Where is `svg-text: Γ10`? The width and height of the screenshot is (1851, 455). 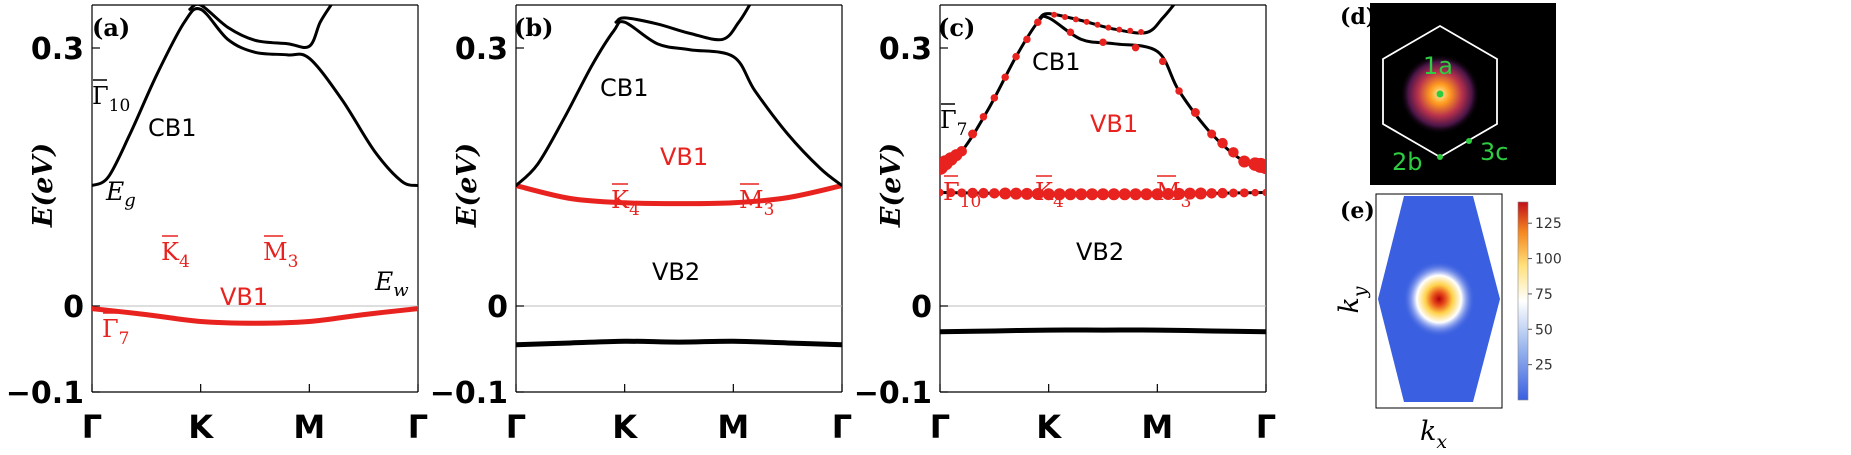 svg-text: Γ10 is located at coordinates (962, 195).